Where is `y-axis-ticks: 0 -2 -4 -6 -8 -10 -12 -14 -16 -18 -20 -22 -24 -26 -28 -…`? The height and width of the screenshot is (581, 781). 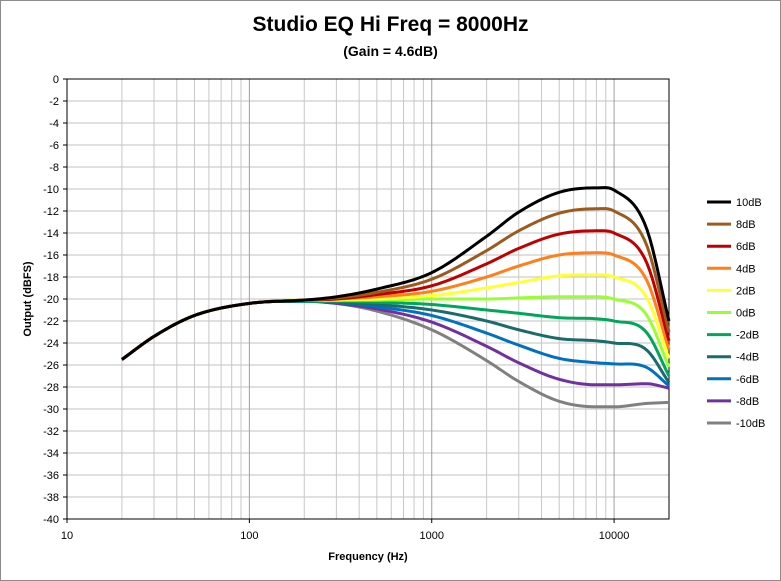
y-axis-ticks: 0 -2 -4 -6 -8 -10 -12 -14 -16 -18 -20 -22 -24 -26 -28 -… is located at coordinates (55, 300).